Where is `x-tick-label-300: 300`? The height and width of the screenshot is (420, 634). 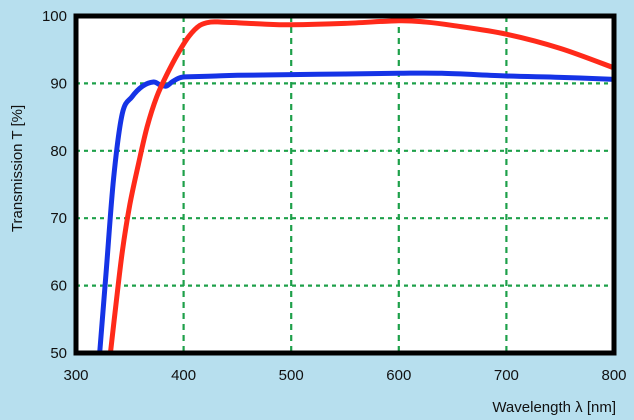 x-tick-label-300: 300 is located at coordinates (75, 375).